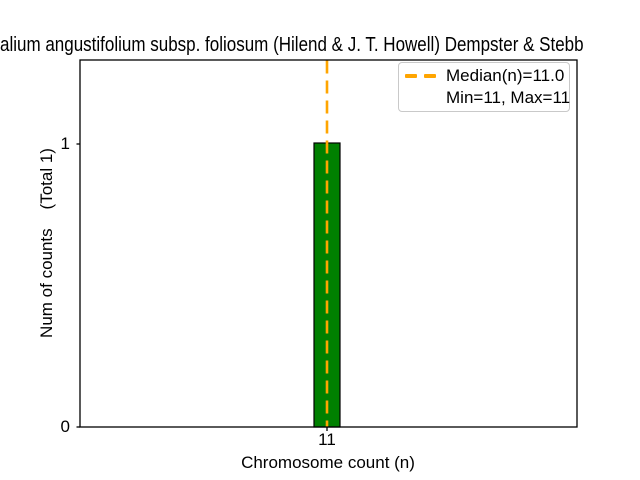  What do you see at coordinates (327, 439) in the screenshot?
I see `x-axis-tick-label-11: 11` at bounding box center [327, 439].